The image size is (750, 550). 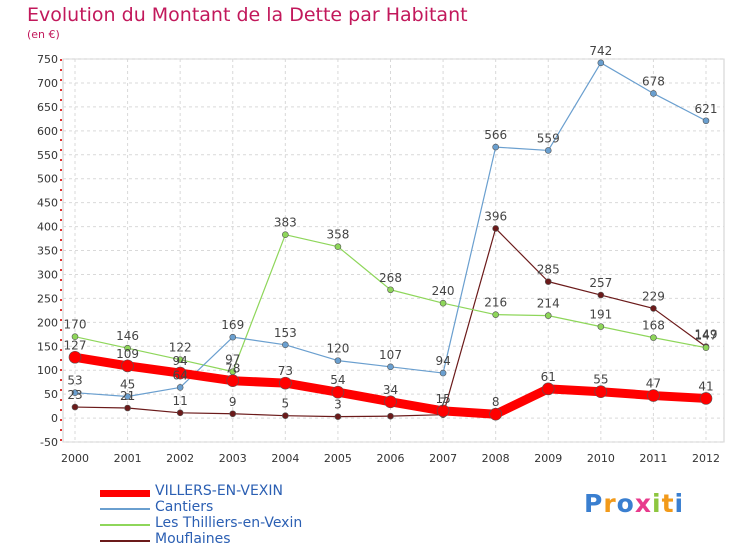 What do you see at coordinates (300, 540) in the screenshot?
I see `legend-item-mouflaines: Mouflaines` at bounding box center [300, 540].